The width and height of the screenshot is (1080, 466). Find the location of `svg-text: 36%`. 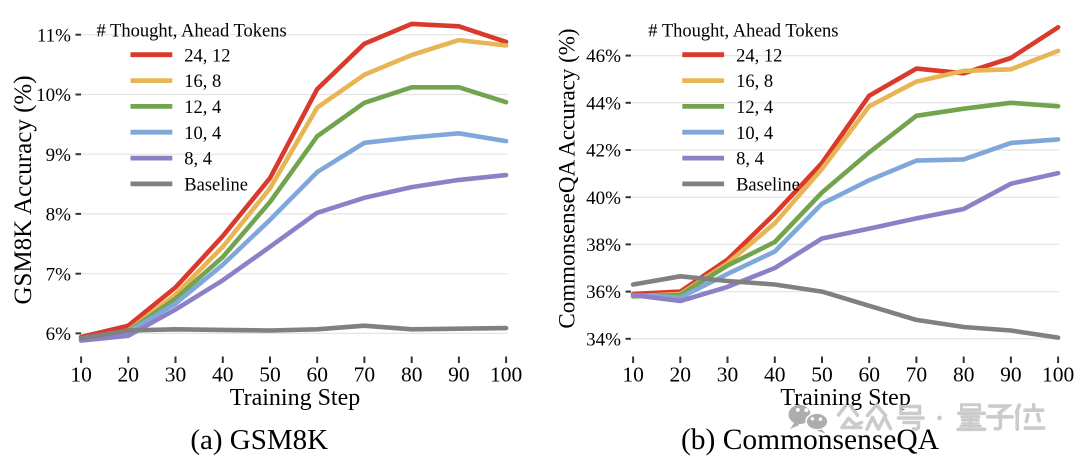

svg-text: 36% is located at coordinates (603, 292).